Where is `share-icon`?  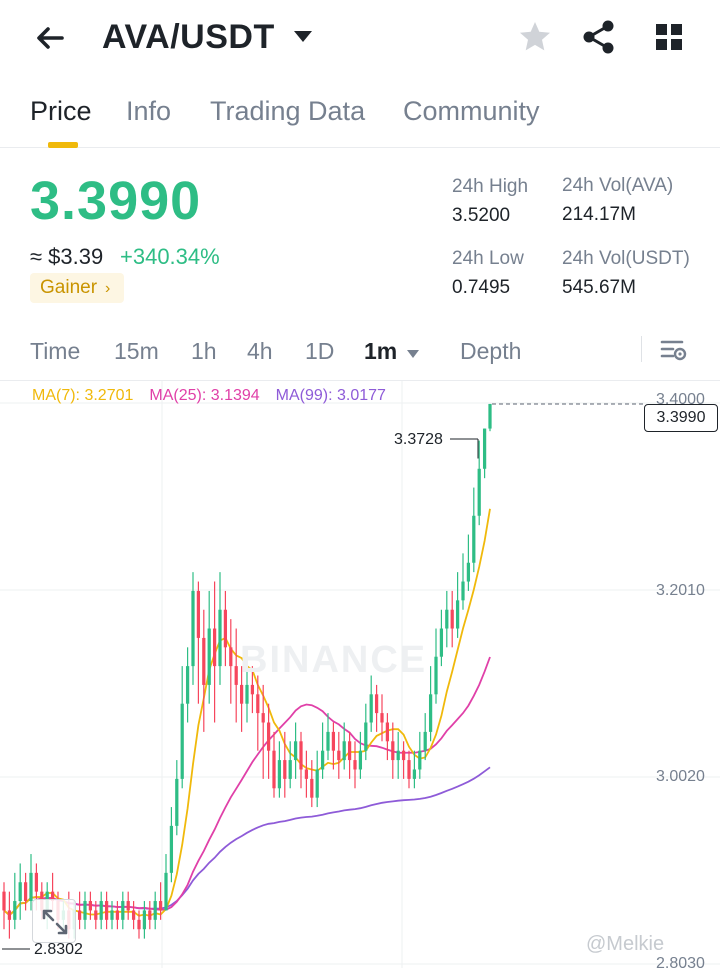 share-icon is located at coordinates (599, 37).